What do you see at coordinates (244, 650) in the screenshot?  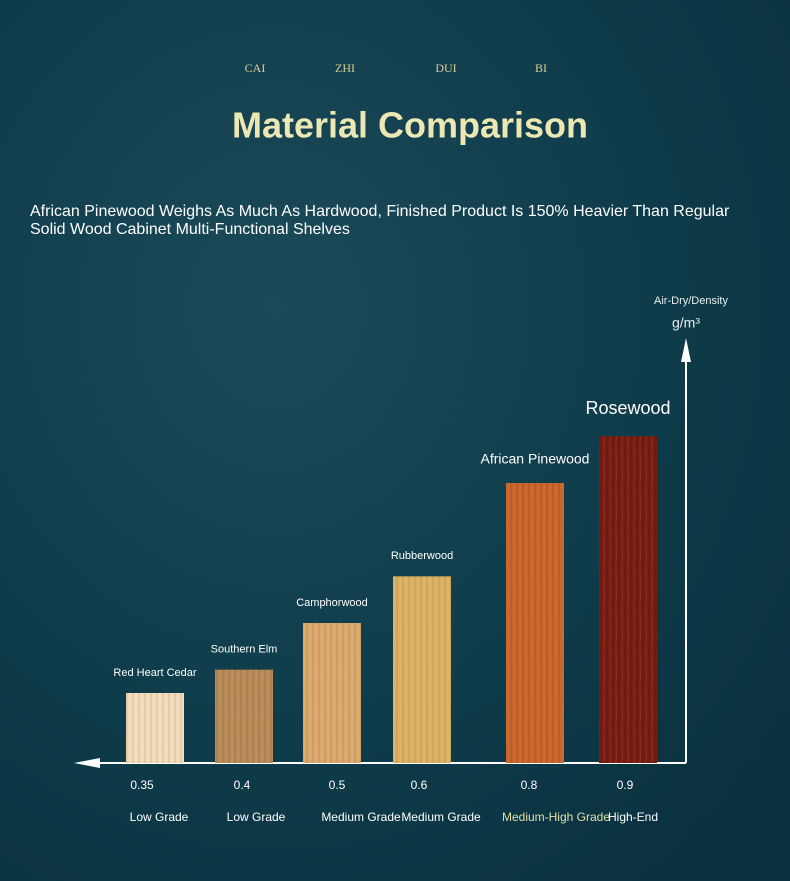 I see `bar-name: Southern Elm` at bounding box center [244, 650].